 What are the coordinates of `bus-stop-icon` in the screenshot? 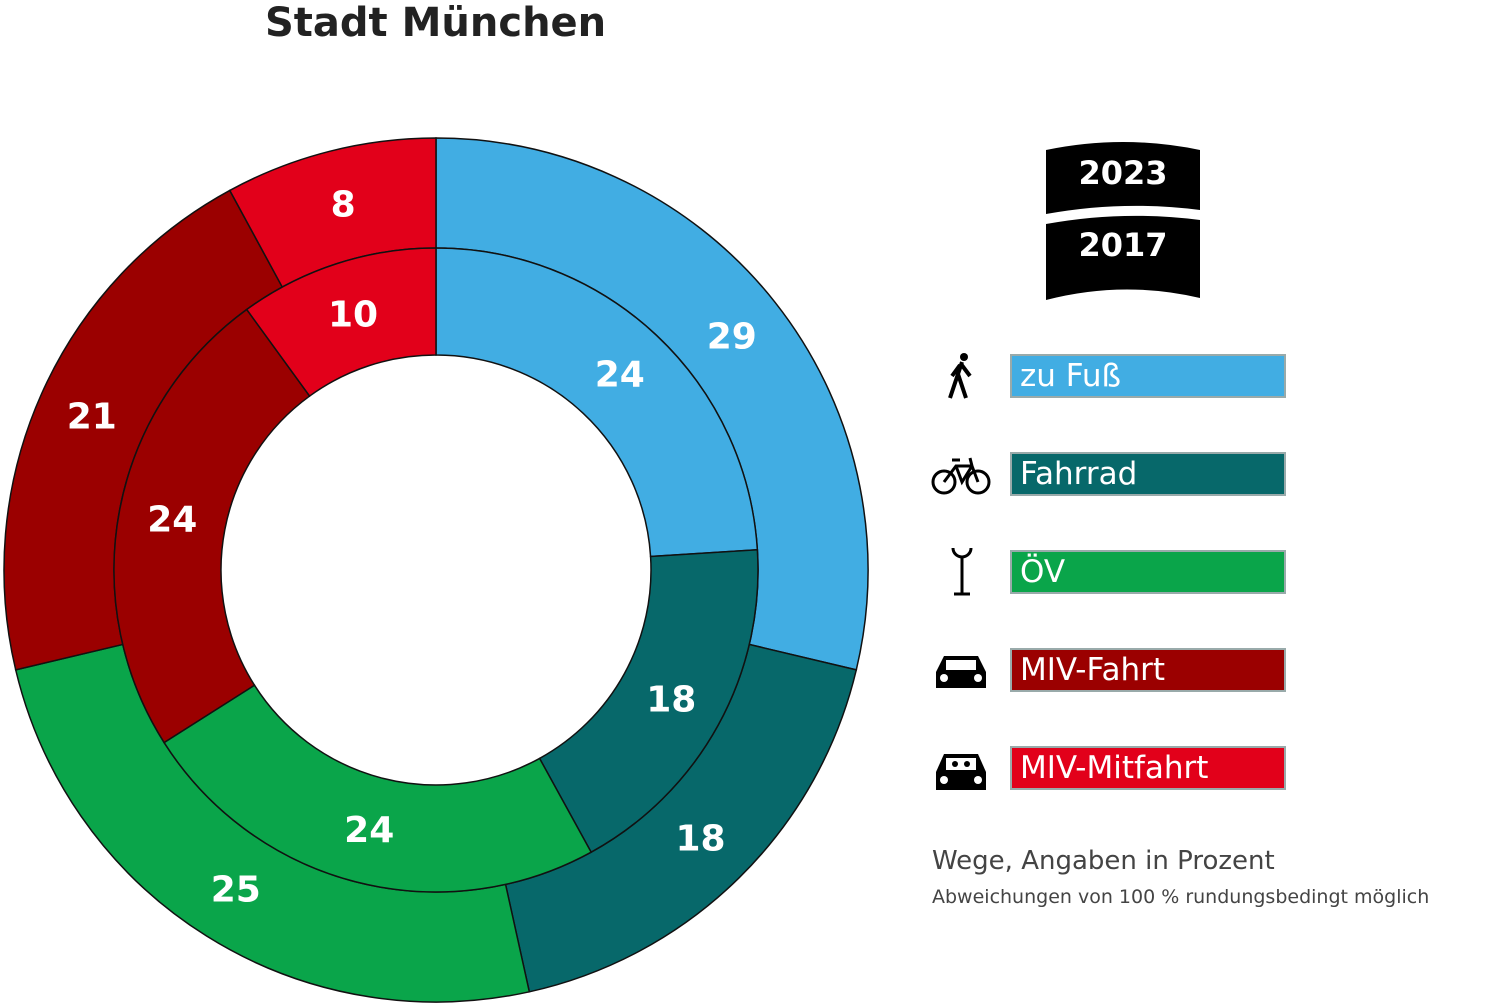 It's located at (962, 572).